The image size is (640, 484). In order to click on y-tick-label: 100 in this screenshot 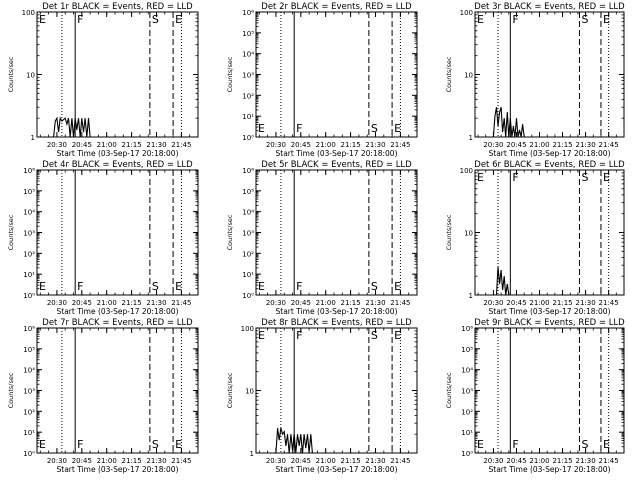, I will do `click(247, 329)`.